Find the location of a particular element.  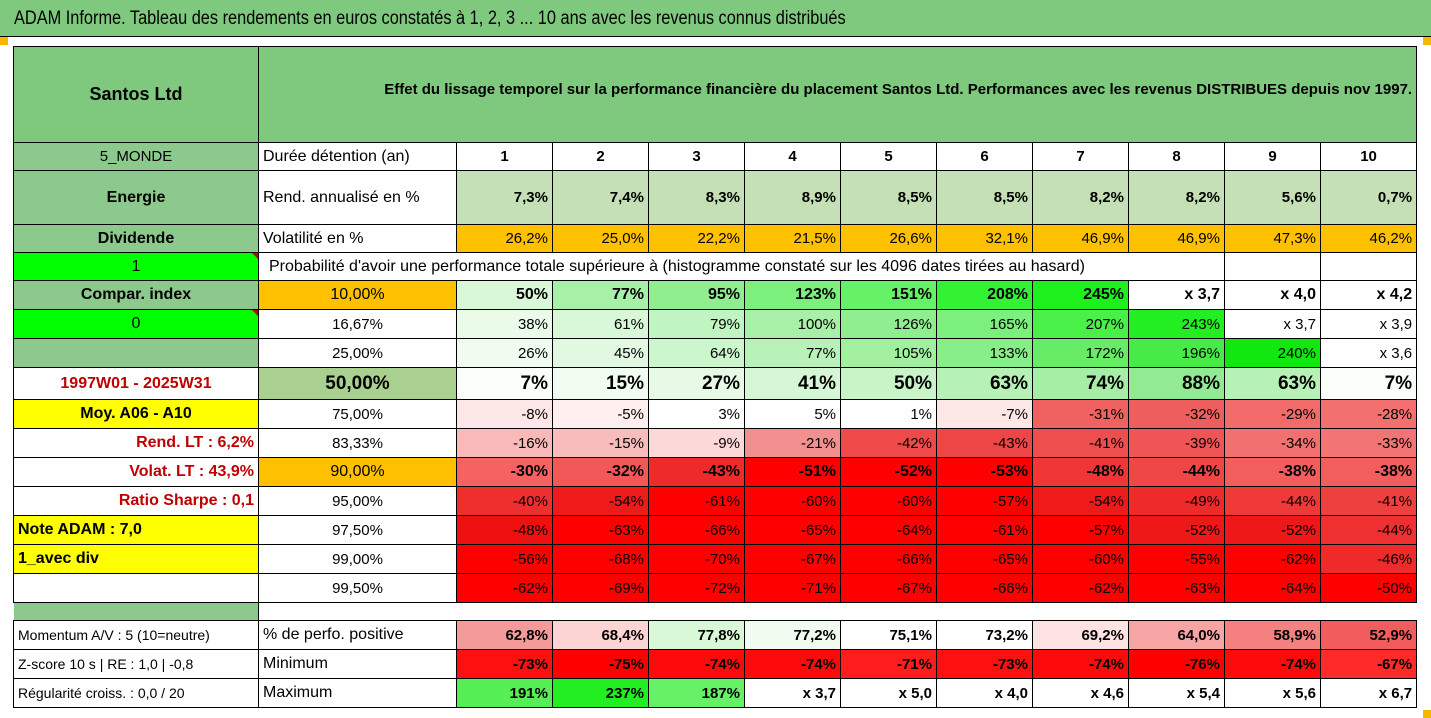

percentile-value: x 3,7 is located at coordinates (1272, 324).